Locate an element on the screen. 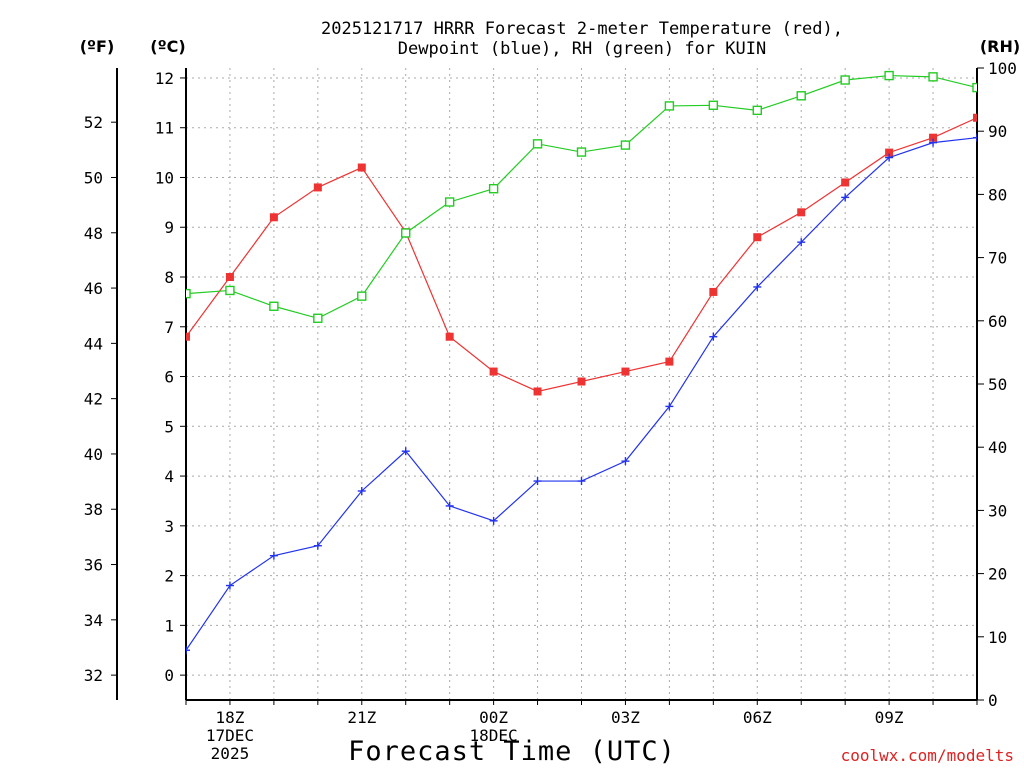  celsius-tick-label: 4 is located at coordinates (169, 476).